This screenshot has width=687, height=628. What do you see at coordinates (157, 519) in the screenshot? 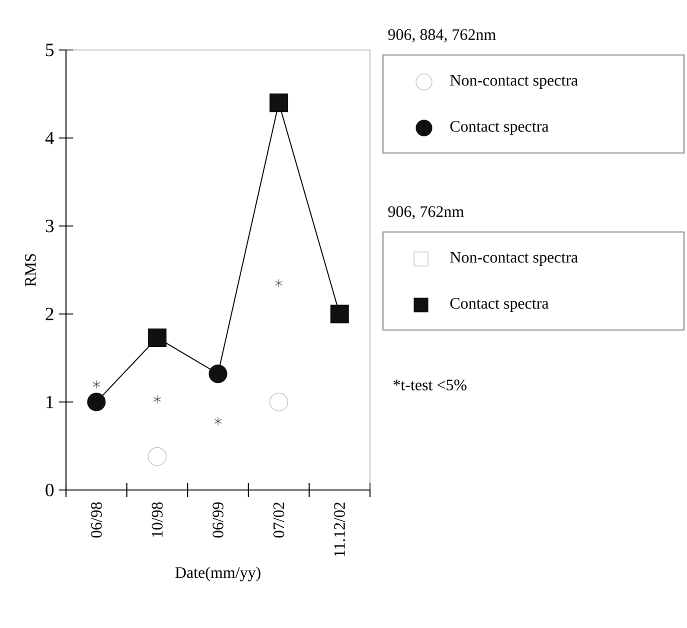
I see `x-tick-label: 10/98` at bounding box center [157, 519].